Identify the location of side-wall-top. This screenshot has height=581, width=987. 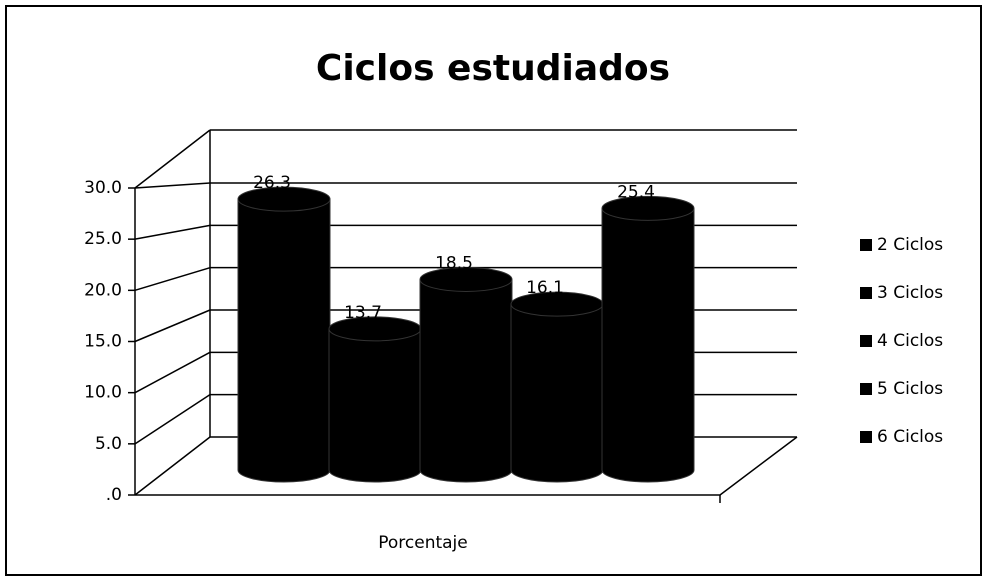
(172, 159).